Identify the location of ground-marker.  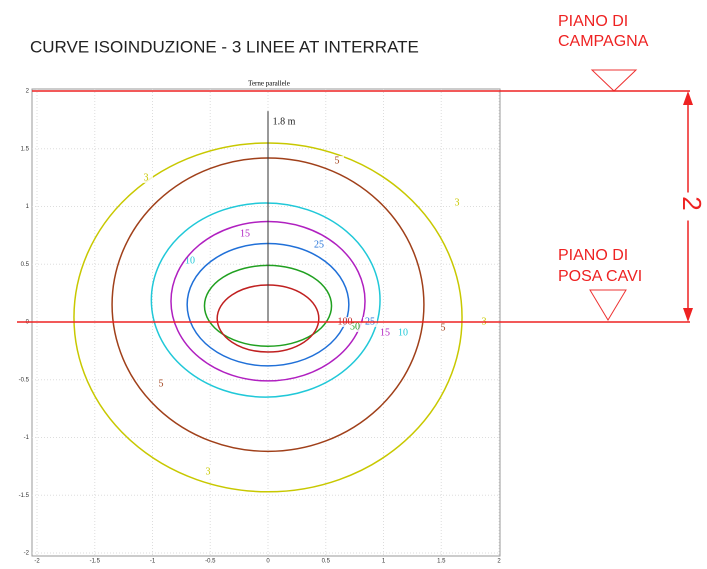
(614, 80).